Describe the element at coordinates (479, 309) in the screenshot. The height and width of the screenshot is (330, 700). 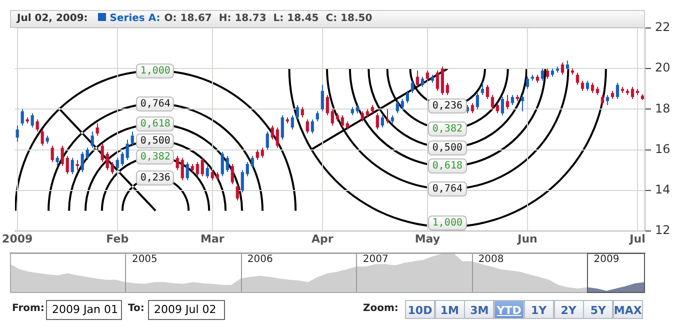
I see `zoom-button: 3M` at that location.